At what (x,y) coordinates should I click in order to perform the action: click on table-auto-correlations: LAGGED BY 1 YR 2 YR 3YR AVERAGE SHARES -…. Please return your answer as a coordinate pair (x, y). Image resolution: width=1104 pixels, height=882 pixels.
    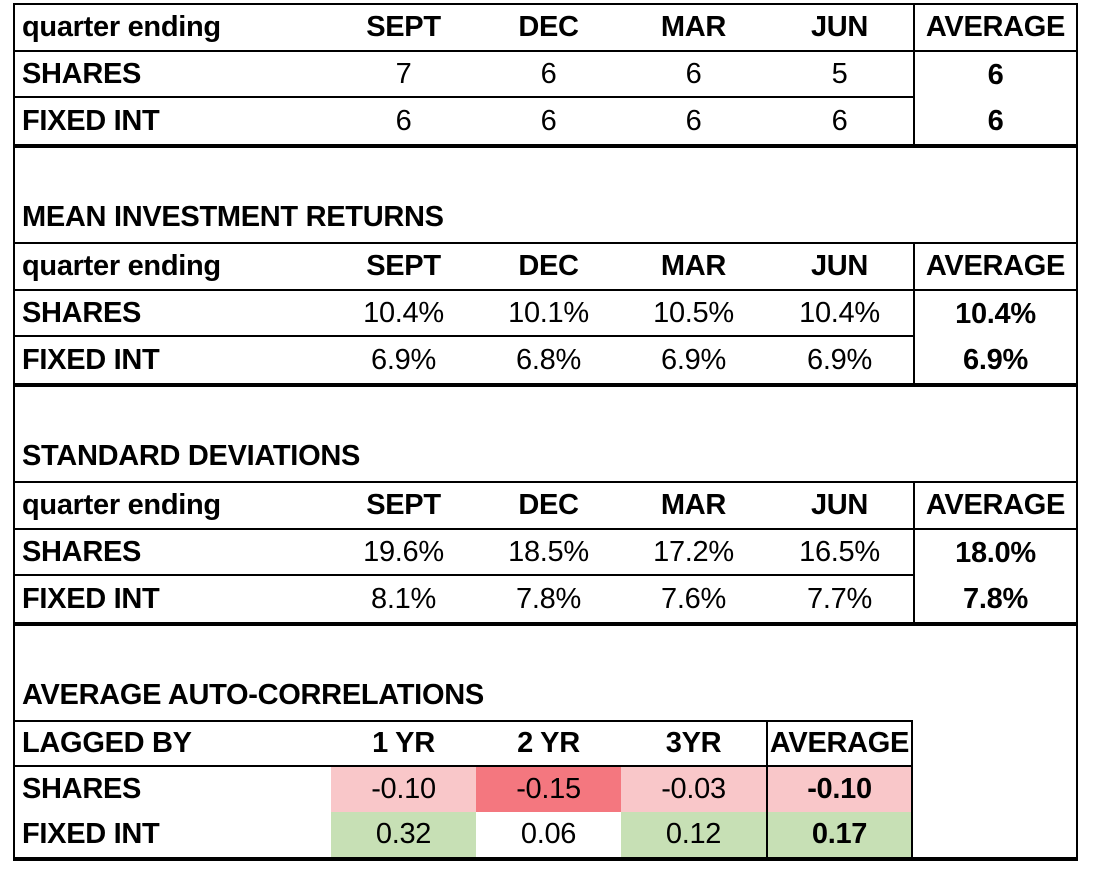
    Looking at the image, I should click on (464, 788).